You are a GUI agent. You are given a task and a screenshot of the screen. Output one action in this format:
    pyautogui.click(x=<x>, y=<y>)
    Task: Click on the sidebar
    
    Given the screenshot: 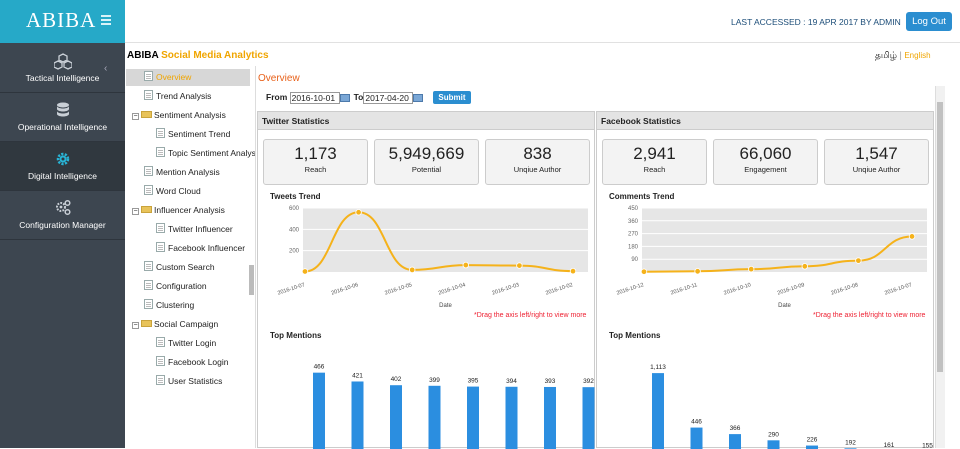 What is the action you would take?
    pyautogui.click(x=62, y=224)
    